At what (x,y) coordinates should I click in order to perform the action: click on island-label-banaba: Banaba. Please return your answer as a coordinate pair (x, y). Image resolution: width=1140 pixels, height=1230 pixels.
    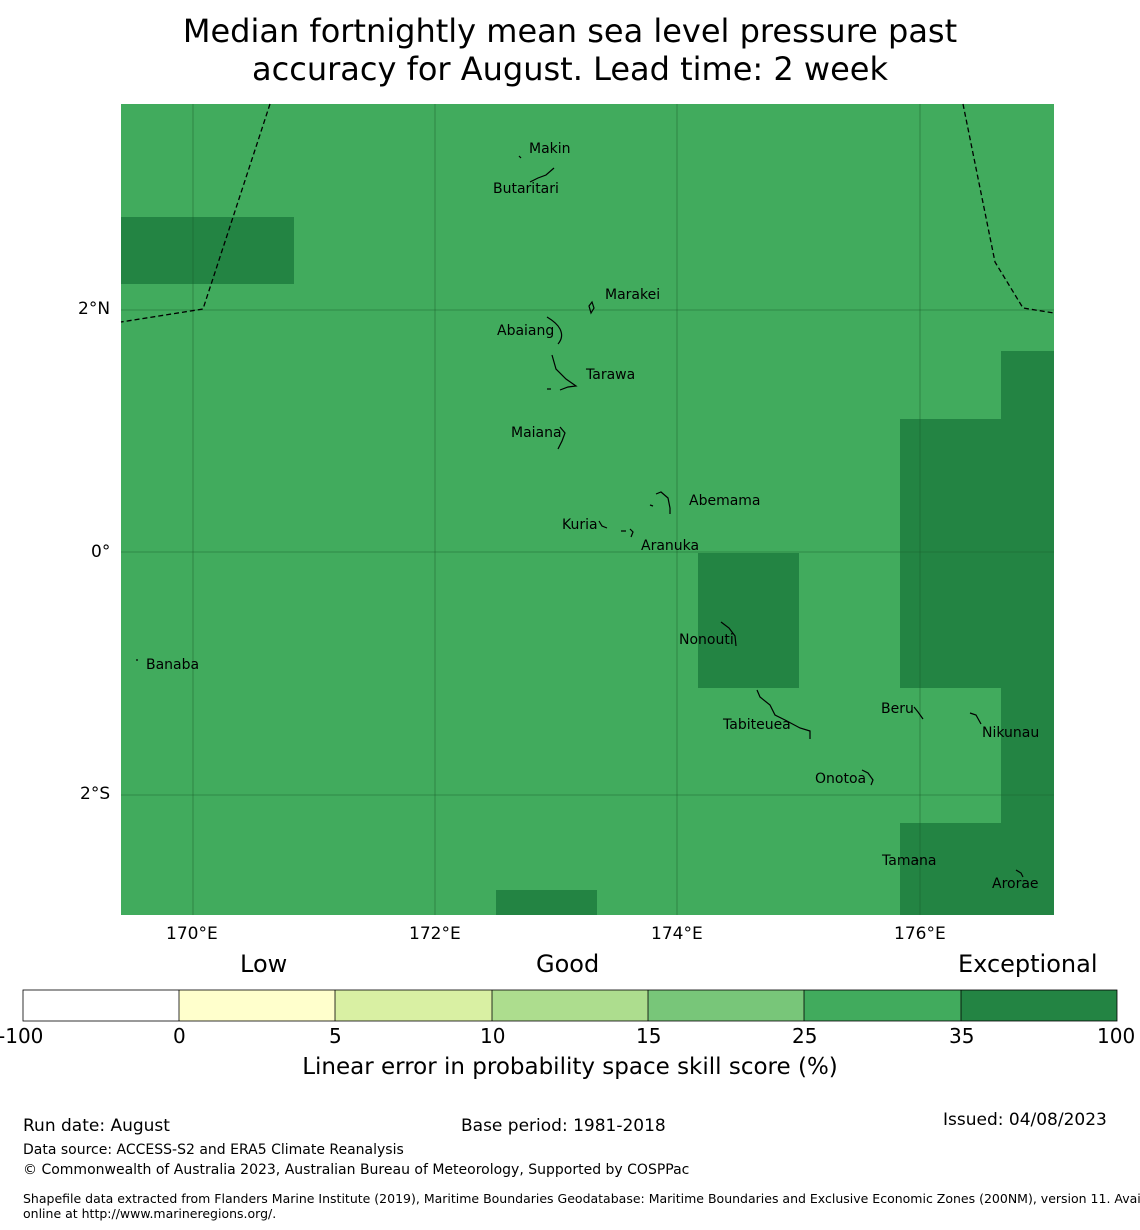
    Looking at the image, I should click on (173, 665).